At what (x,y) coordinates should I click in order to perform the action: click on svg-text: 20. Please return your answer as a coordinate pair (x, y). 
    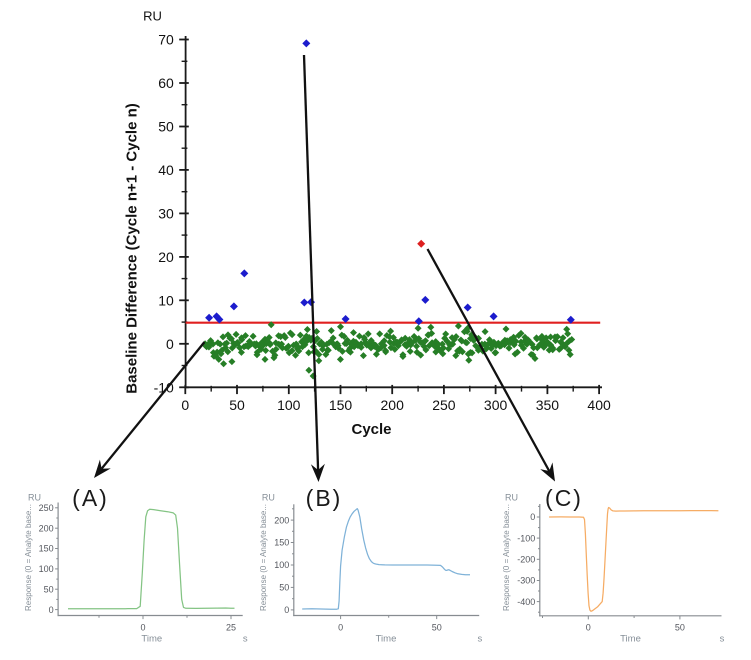
    Looking at the image, I should click on (166, 257).